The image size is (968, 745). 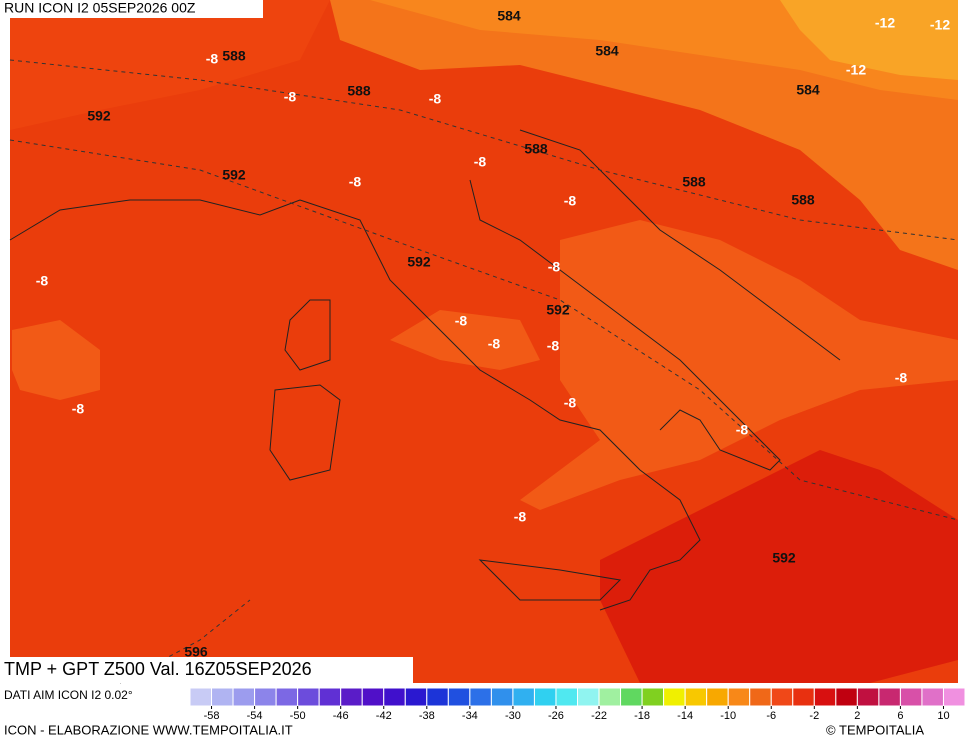 What do you see at coordinates (728, 716) in the screenshot?
I see `colorbar-tick-label: -10` at bounding box center [728, 716].